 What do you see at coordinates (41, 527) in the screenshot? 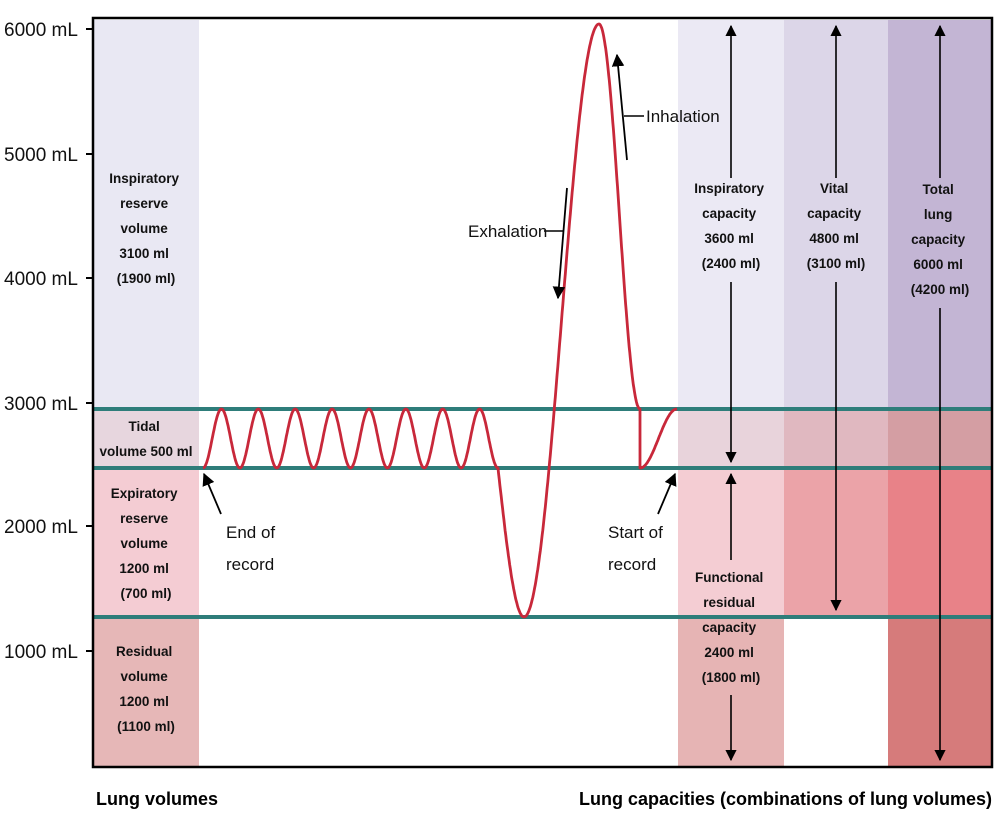
I see `y-tick-label: 2000 mL` at bounding box center [41, 527].